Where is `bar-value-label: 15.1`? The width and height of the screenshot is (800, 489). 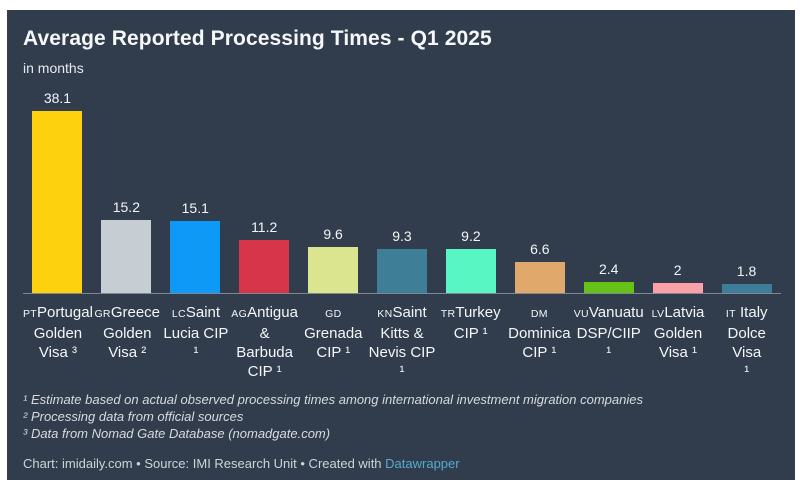
bar-value-label: 15.1 is located at coordinates (195, 207).